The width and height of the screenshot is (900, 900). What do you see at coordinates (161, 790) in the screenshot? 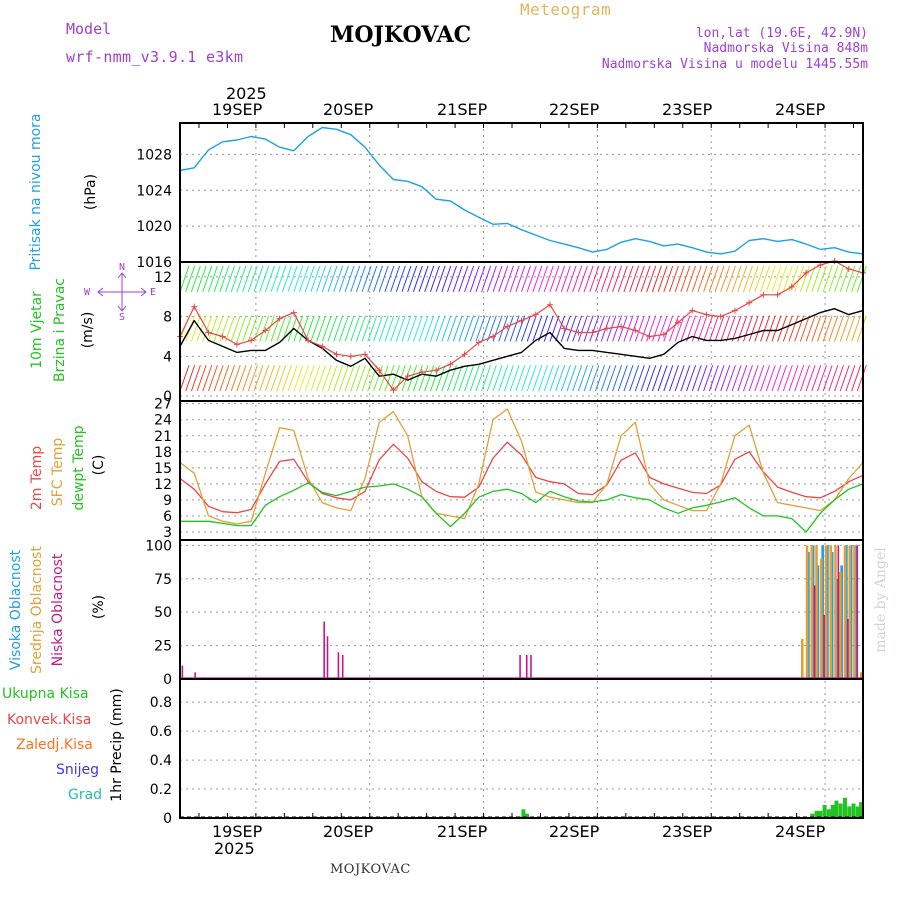
I see `precip-ytick-label: 0.2` at bounding box center [161, 790].